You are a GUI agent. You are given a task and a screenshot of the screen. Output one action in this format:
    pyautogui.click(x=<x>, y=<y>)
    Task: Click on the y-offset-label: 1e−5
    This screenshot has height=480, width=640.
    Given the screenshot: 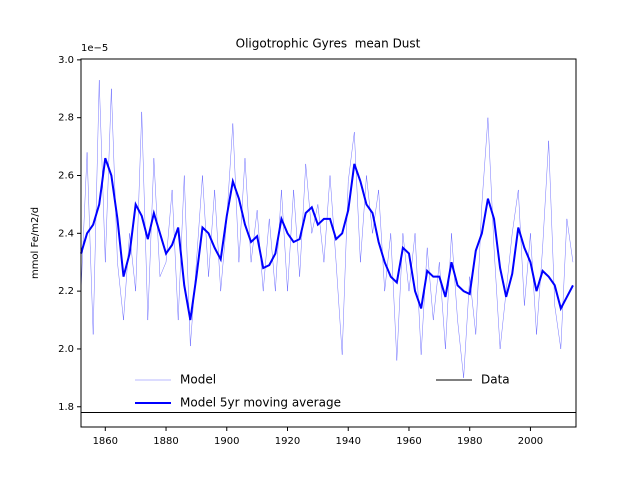 What is the action you would take?
    pyautogui.click(x=94, y=48)
    